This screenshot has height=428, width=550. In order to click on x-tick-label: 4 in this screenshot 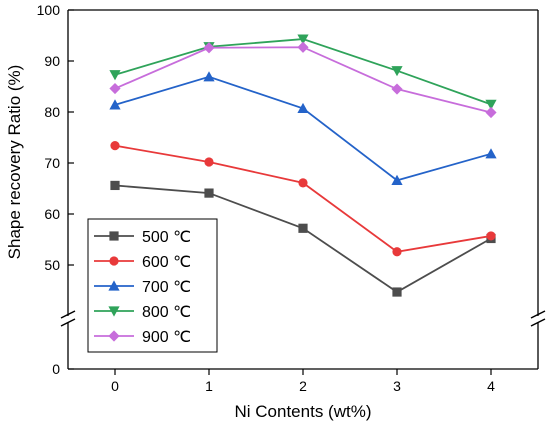, I will do `click(491, 386)`.